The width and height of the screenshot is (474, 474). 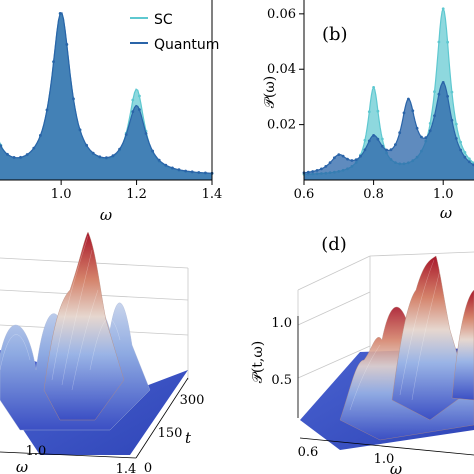 What do you see at coordinates (60, 313) in the screenshot?
I see `panel-c-surface-ridges` at bounding box center [60, 313].